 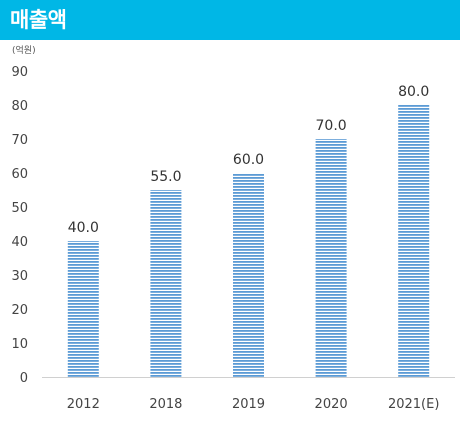 What do you see at coordinates (414, 241) in the screenshot?
I see `bar-2021(E)` at bounding box center [414, 241].